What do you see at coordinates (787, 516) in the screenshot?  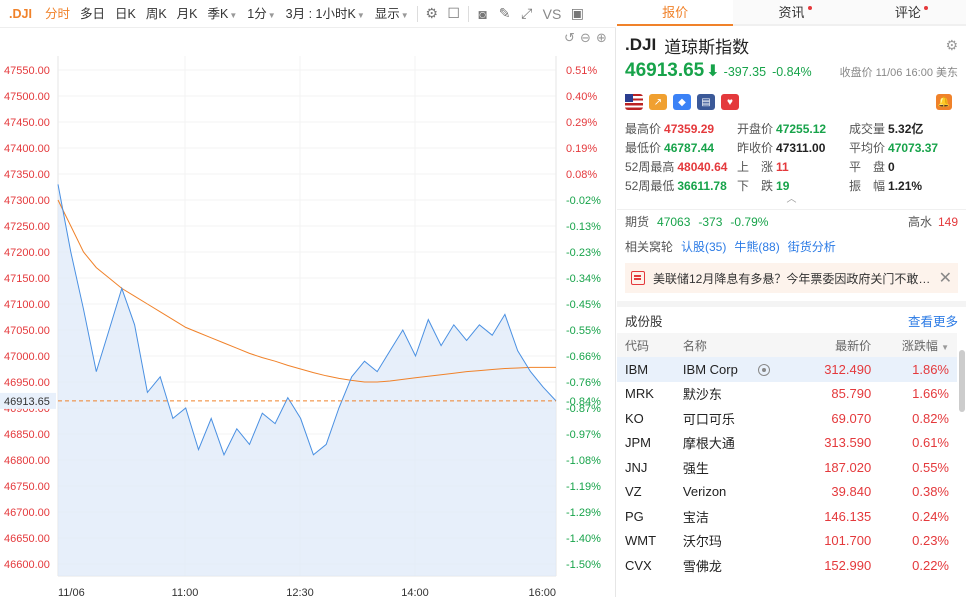 I see `table-row: PG 宝洁 146.135 0.24%` at bounding box center [787, 516].